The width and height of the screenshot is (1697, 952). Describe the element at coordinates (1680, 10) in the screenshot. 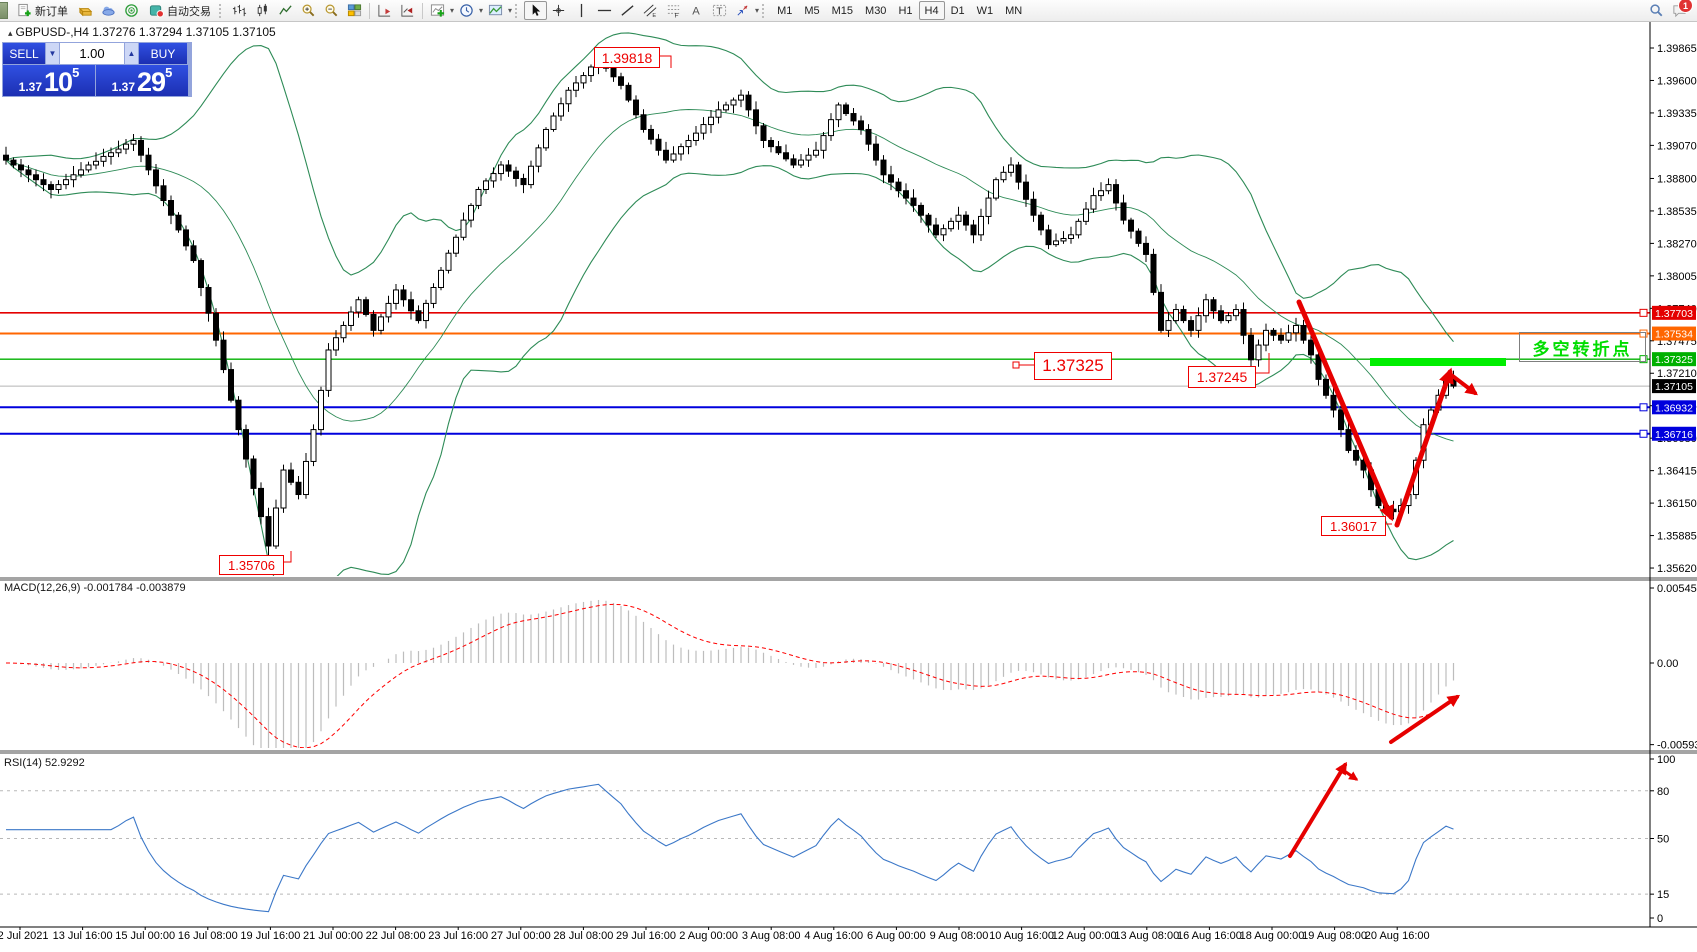

I see `notifications-button: 1` at that location.